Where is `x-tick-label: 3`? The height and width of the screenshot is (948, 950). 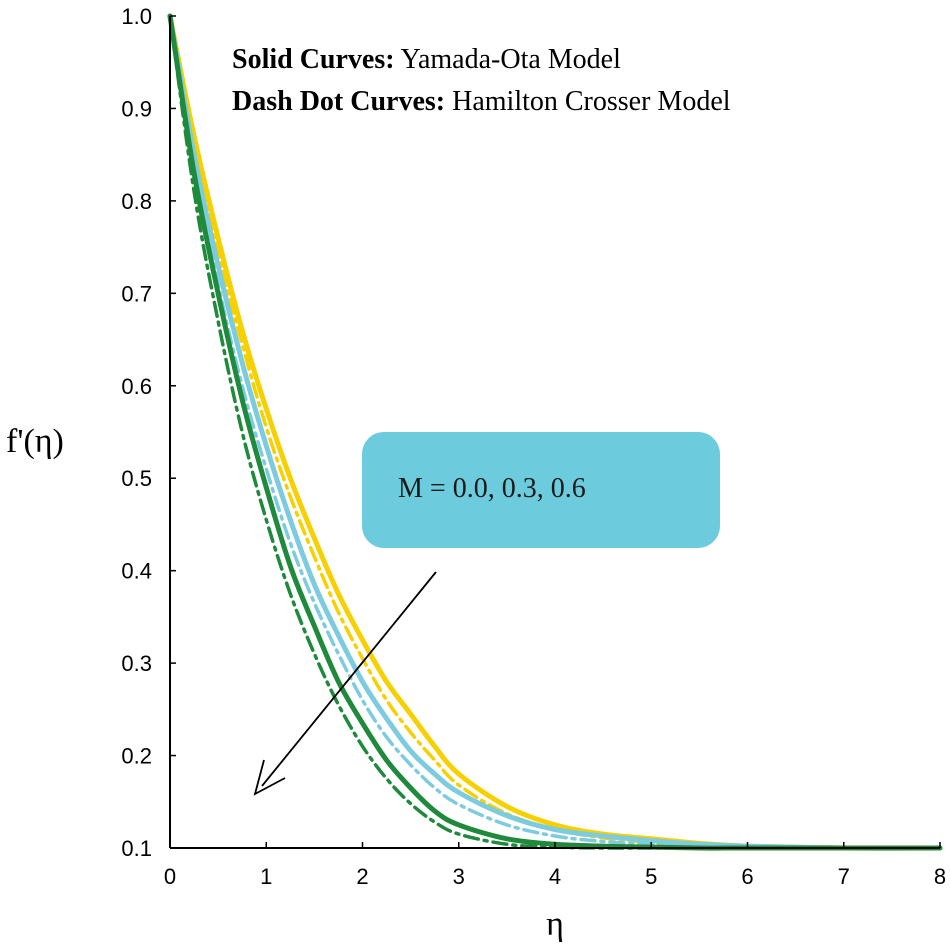
x-tick-label: 3 is located at coordinates (459, 876).